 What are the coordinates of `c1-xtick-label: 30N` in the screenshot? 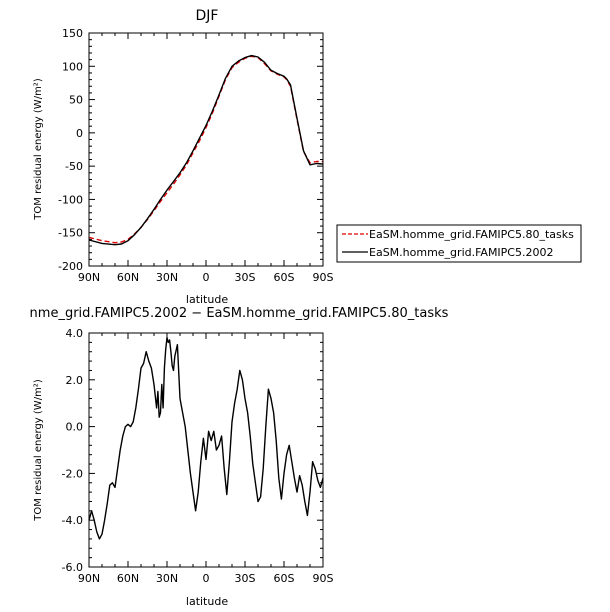 It's located at (167, 277).